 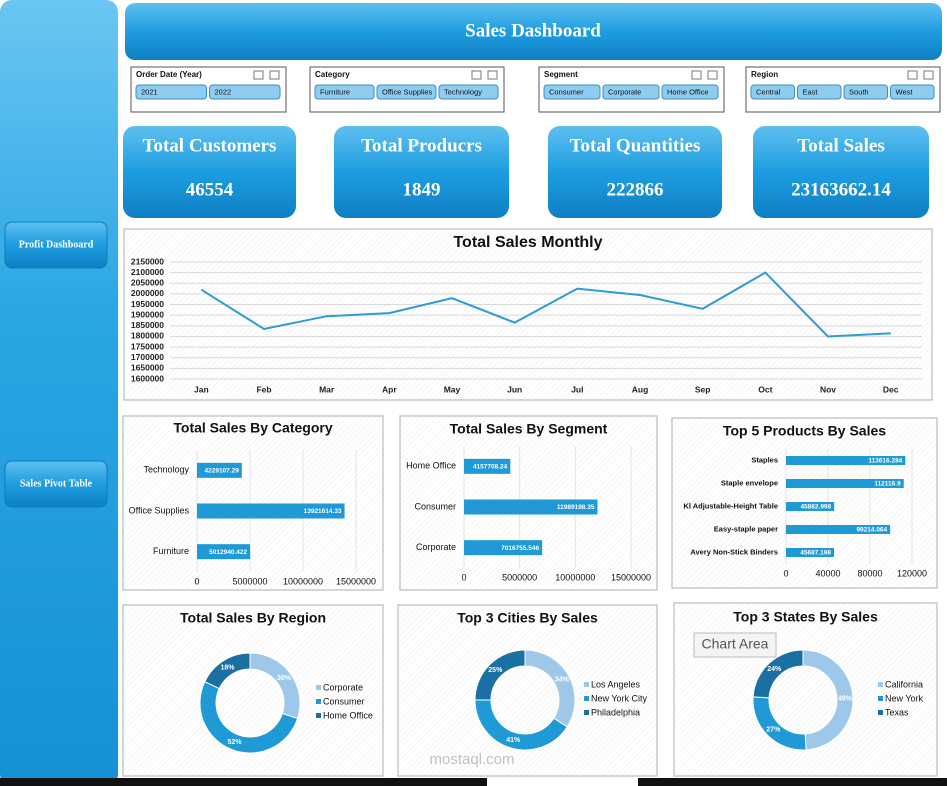 What do you see at coordinates (533, 30) in the screenshot?
I see `header-title: Sales Dashboard` at bounding box center [533, 30].